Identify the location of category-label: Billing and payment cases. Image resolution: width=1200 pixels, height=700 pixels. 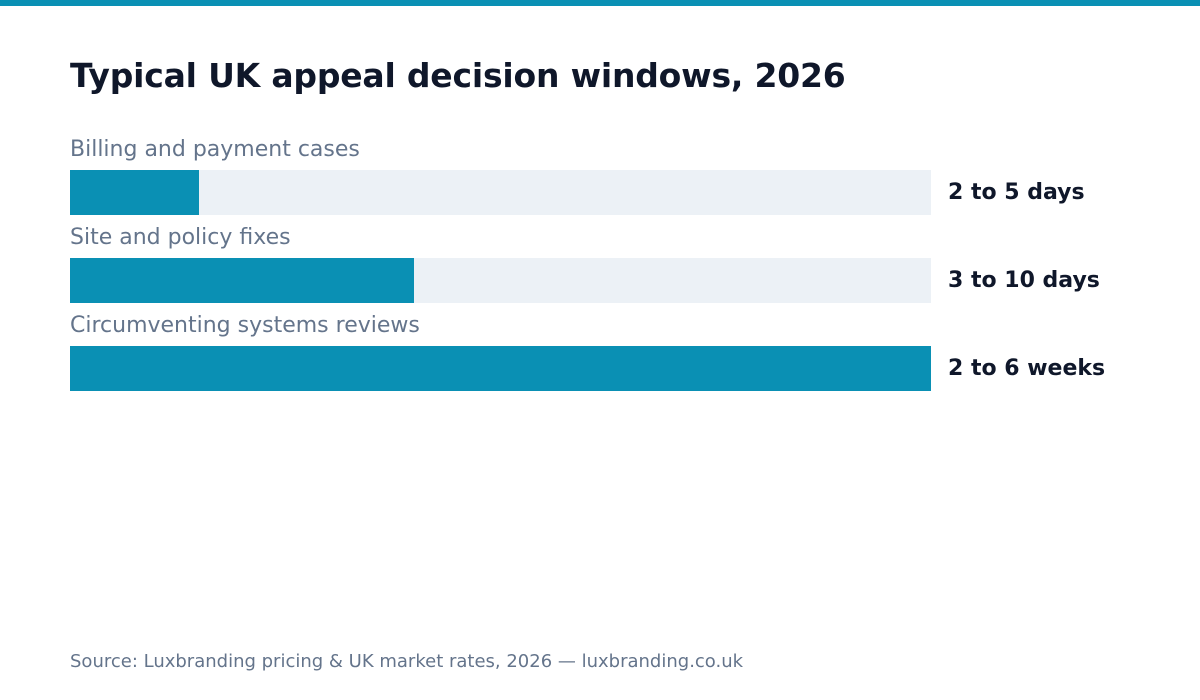
(215, 149).